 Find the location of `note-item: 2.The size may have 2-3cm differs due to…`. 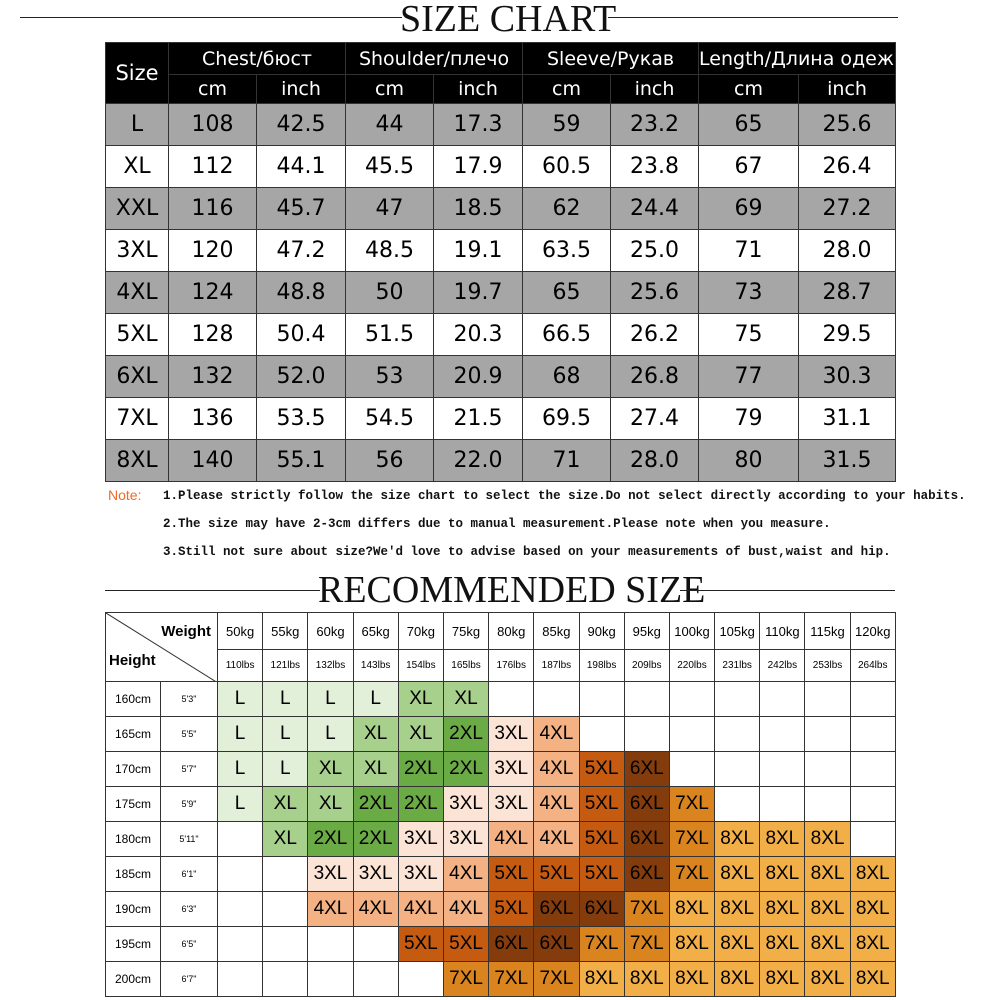

note-item: 2.The size may have 2-3cm differs due to… is located at coordinates (497, 524).